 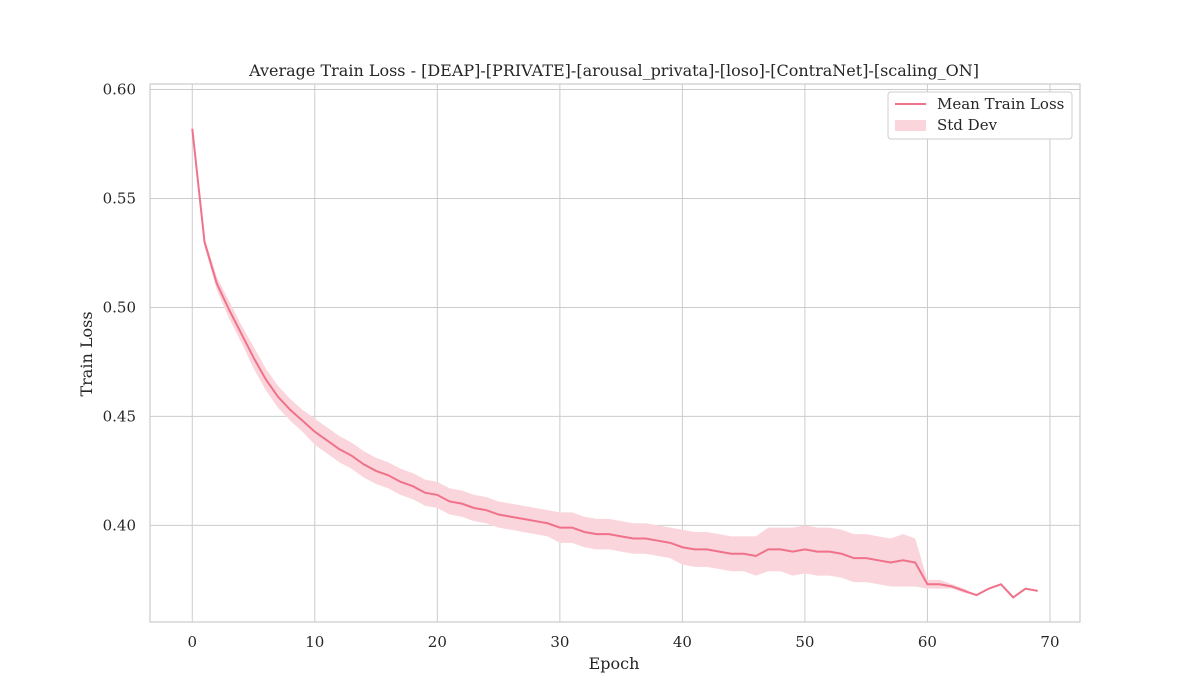 I want to click on x-axis-label: Epoch, so click(x=614, y=663).